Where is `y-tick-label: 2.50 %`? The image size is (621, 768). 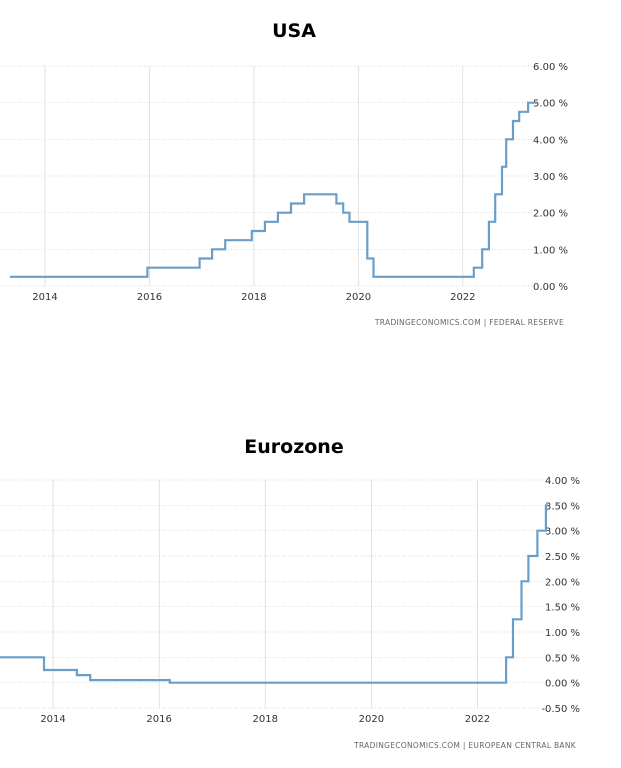
y-tick-label: 2.50 % is located at coordinates (562, 557).